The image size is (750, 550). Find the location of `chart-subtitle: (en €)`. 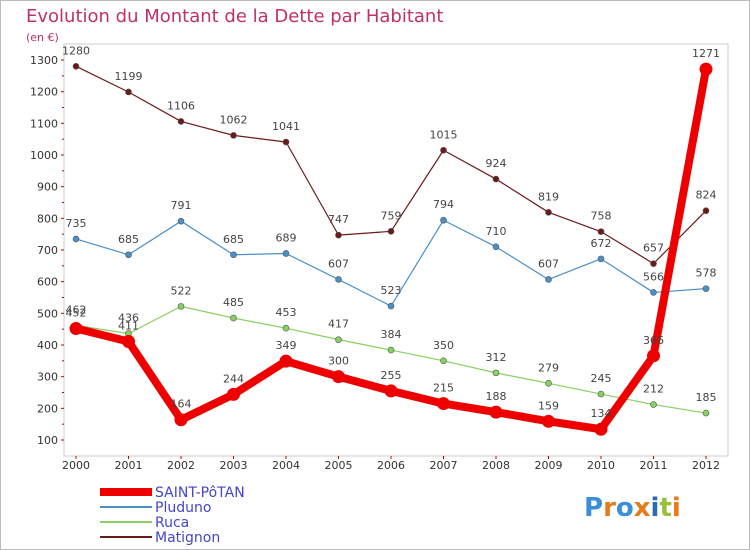

chart-subtitle: (en €) is located at coordinates (42, 37).